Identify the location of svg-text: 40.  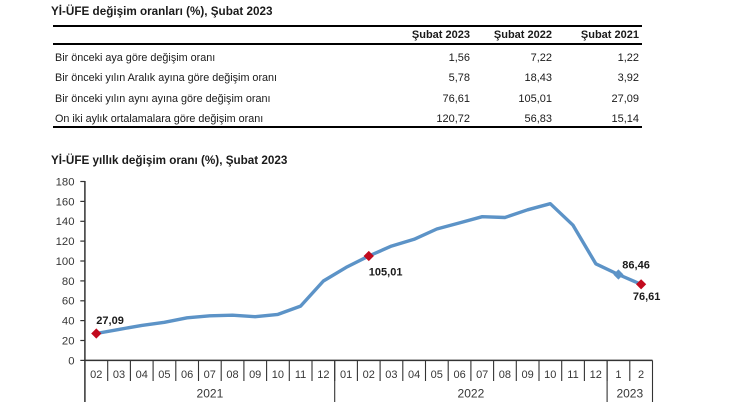
(68, 322).